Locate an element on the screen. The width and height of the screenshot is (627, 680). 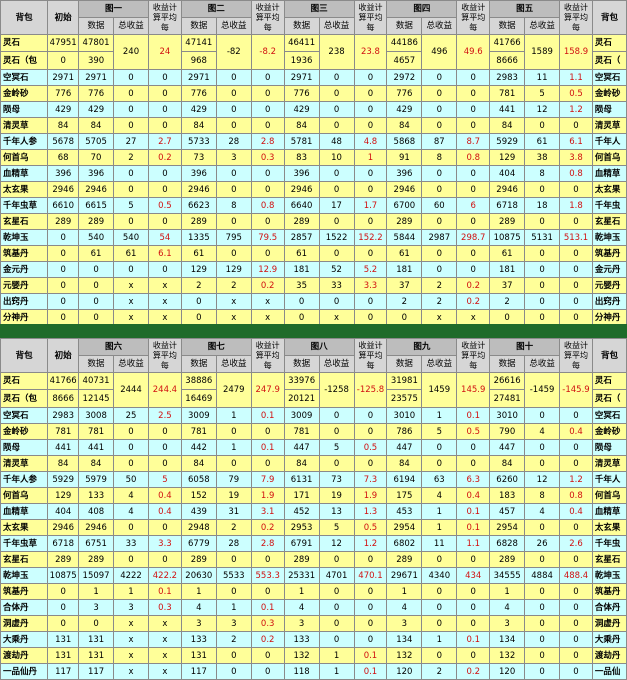
row-label-right: 渡劫丹 is located at coordinates (609, 655).